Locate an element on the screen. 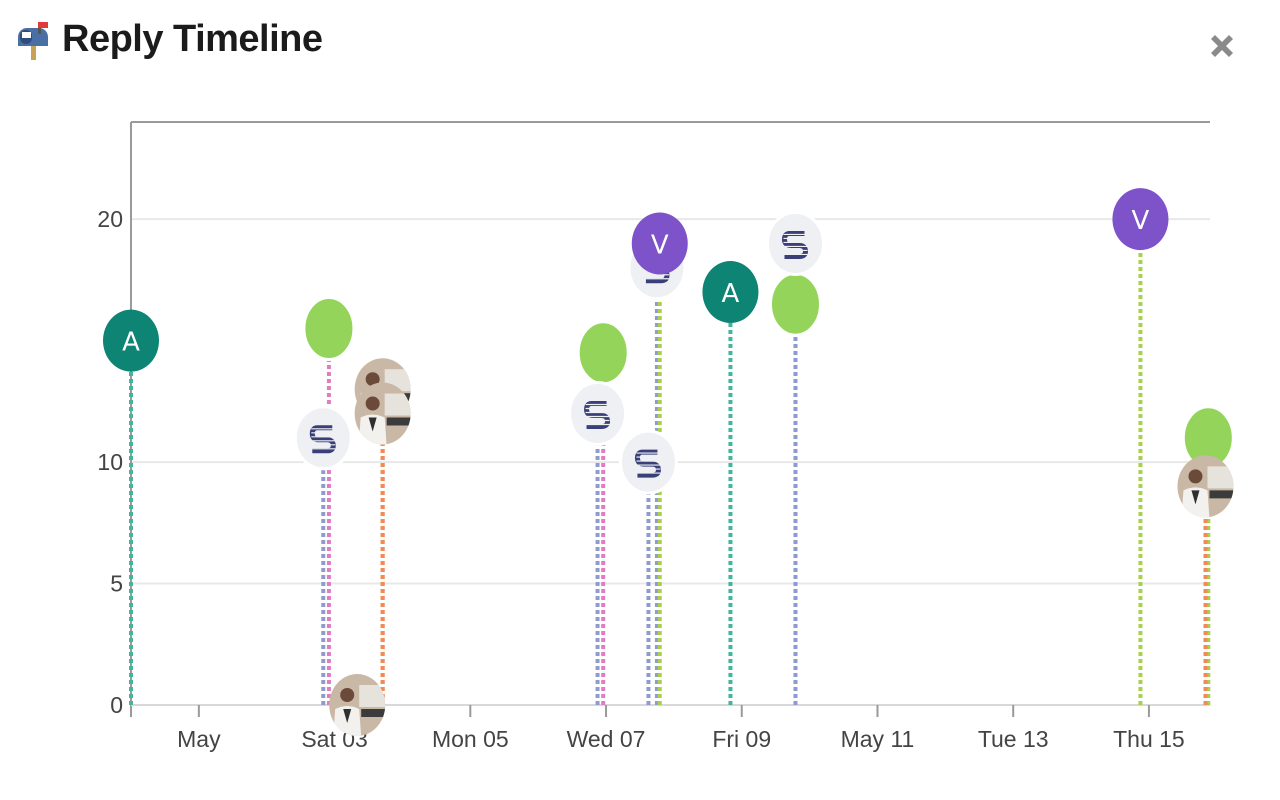  y-tick-label: 10 is located at coordinates (110, 462).